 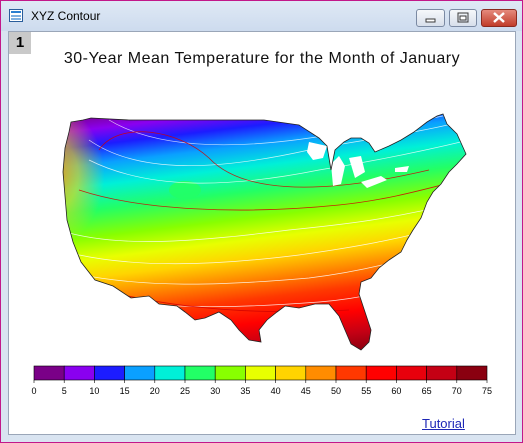 What do you see at coordinates (66, 16) in the screenshot?
I see `window-title: XYZ Contour` at bounding box center [66, 16].